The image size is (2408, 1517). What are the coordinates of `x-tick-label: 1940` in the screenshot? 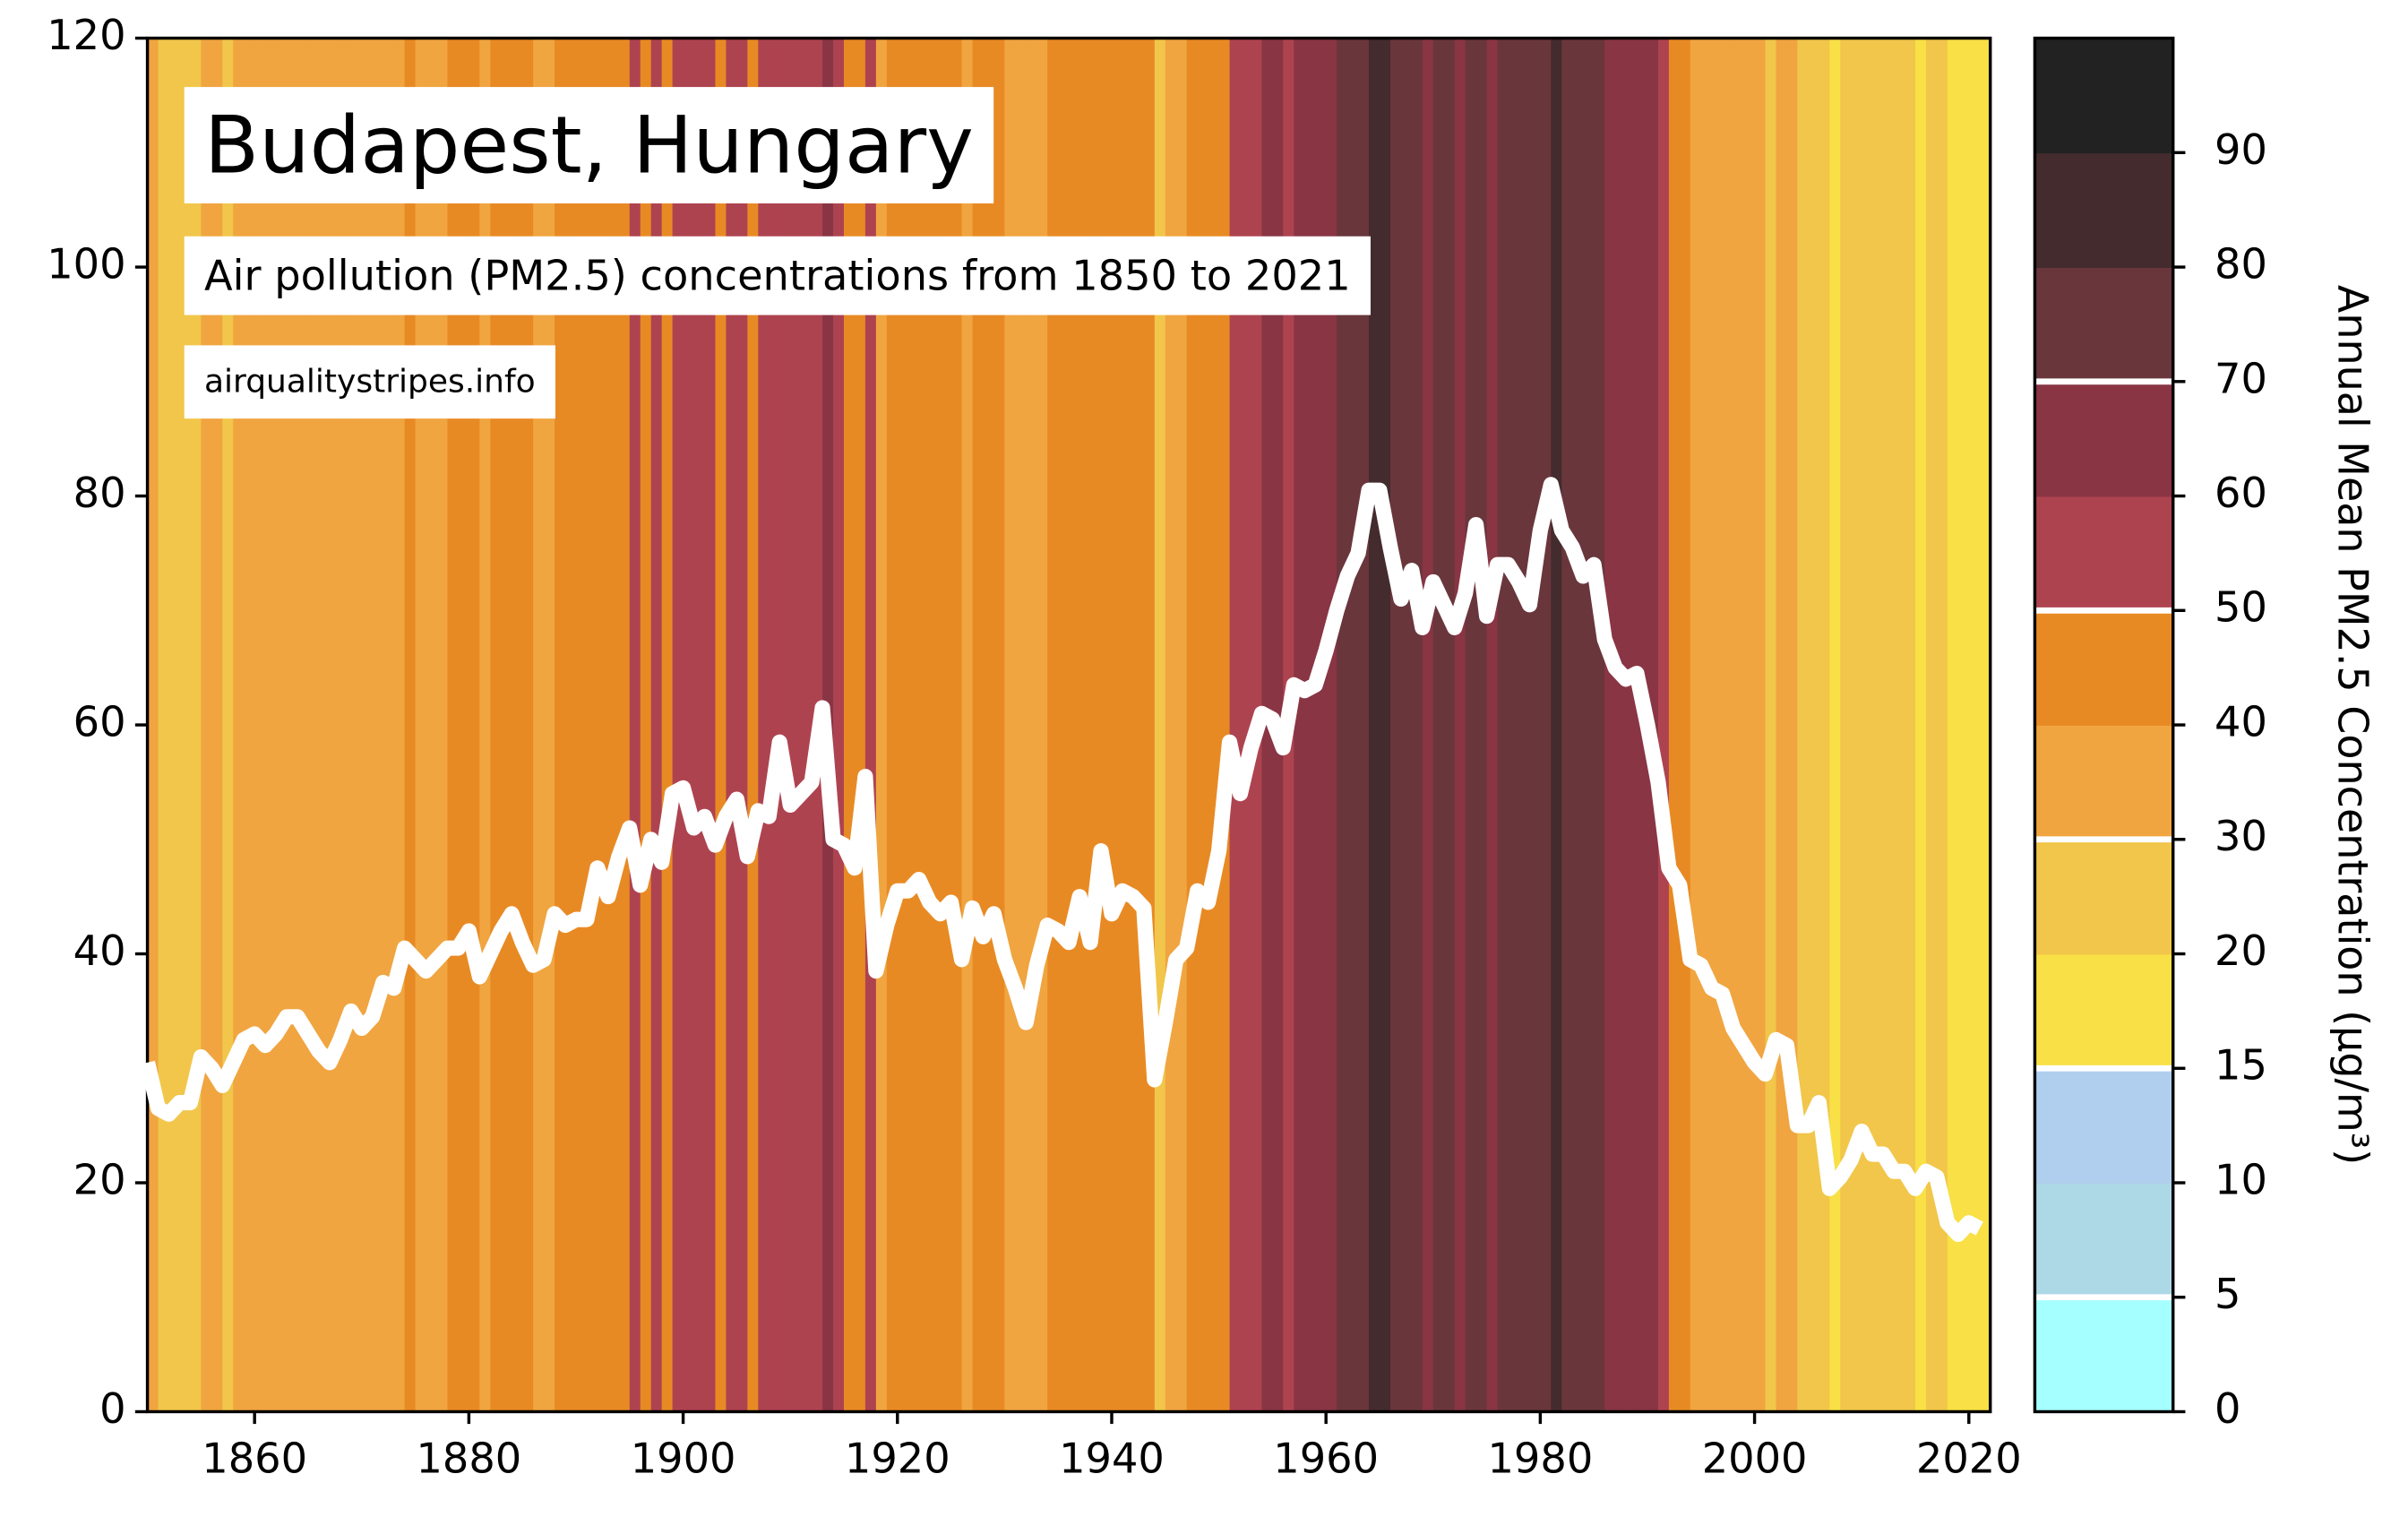 It's located at (1112, 1459).